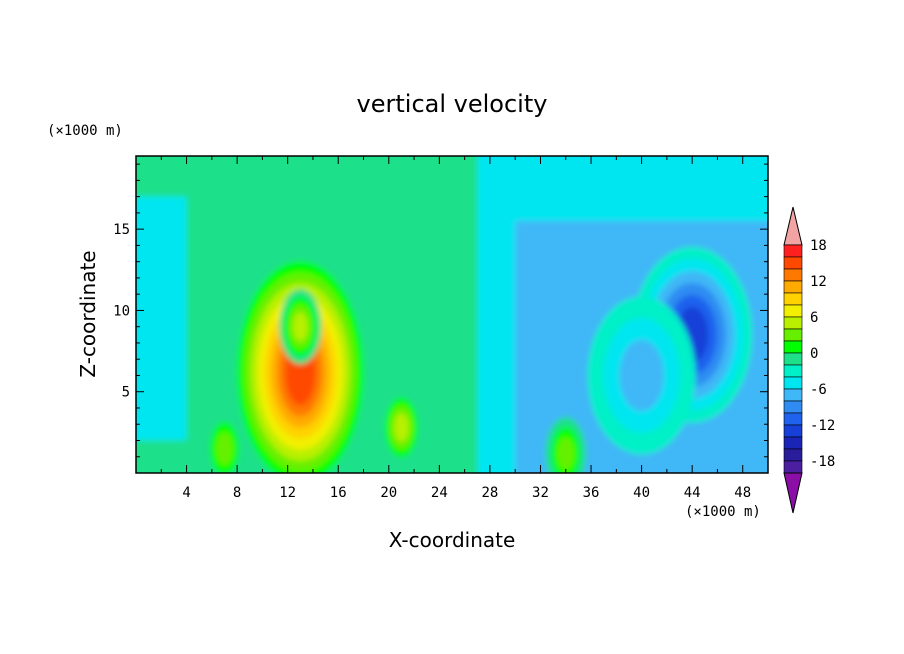 Image resolution: width=904 pixels, height=654 pixels. What do you see at coordinates (793, 226) in the screenshot?
I see `colorbar-top-triangle` at bounding box center [793, 226].